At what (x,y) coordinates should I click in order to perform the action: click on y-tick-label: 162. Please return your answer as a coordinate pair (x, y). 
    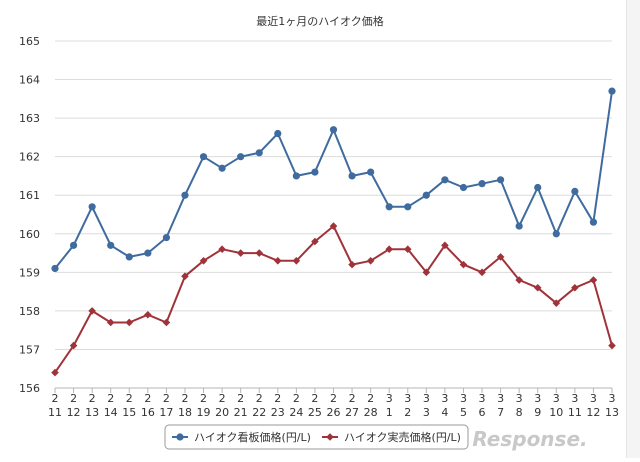
    Looking at the image, I should click on (29, 157).